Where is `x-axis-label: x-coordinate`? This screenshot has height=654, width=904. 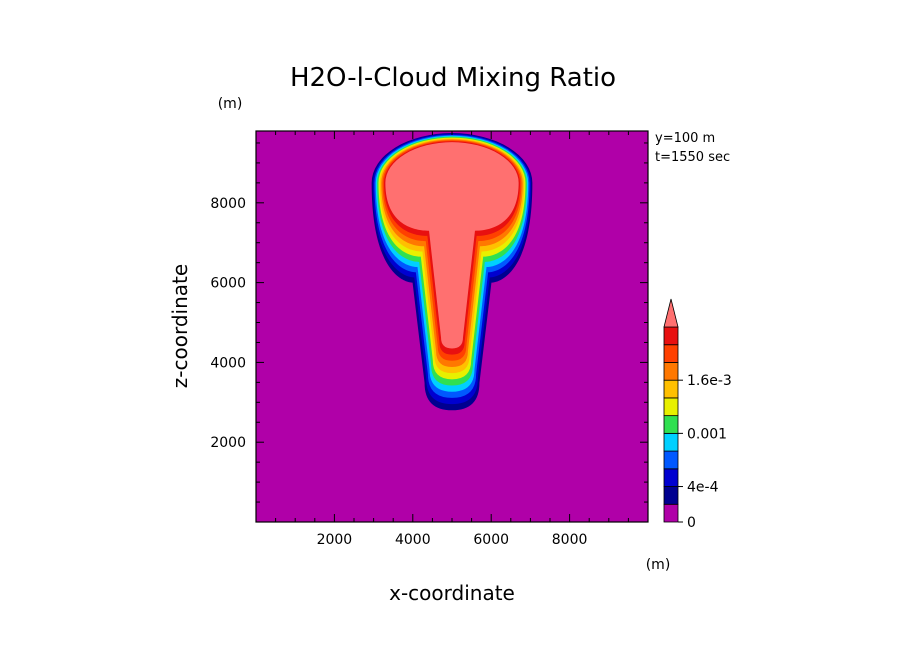
x-axis-label: x-coordinate is located at coordinates (452, 593).